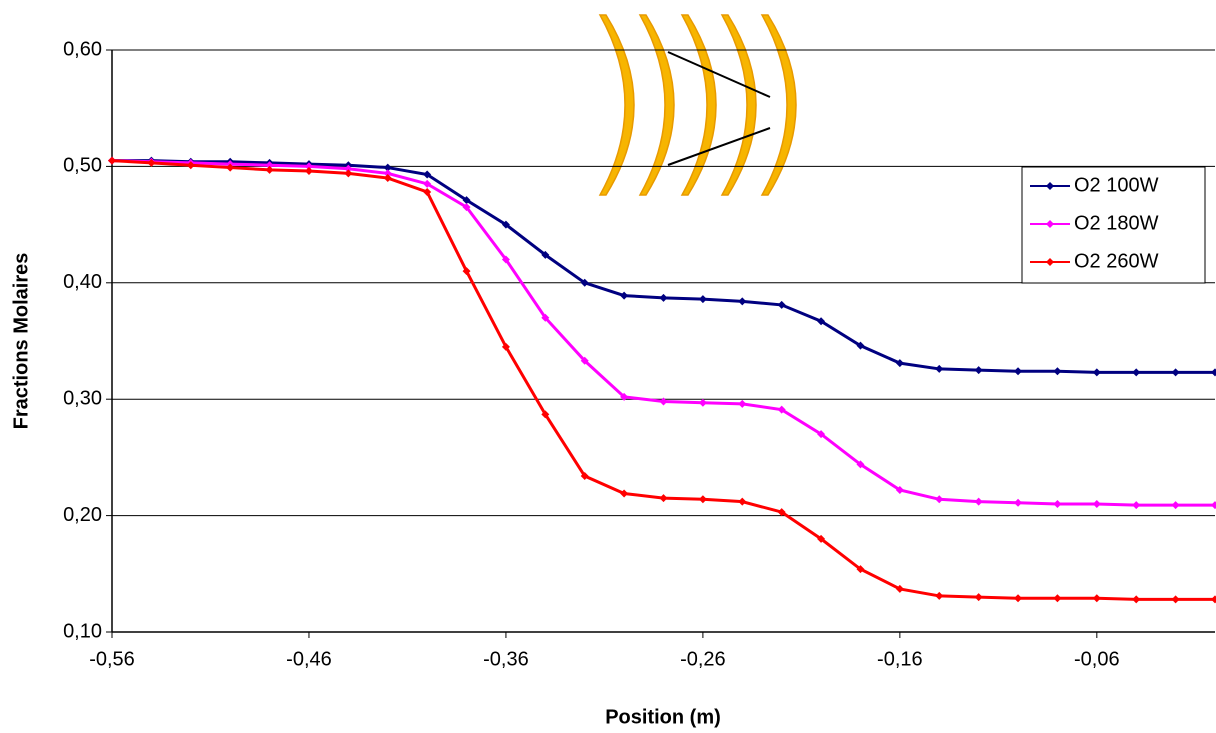  What do you see at coordinates (1116, 261) in the screenshot?
I see `legend-label: O2 260W` at bounding box center [1116, 261].